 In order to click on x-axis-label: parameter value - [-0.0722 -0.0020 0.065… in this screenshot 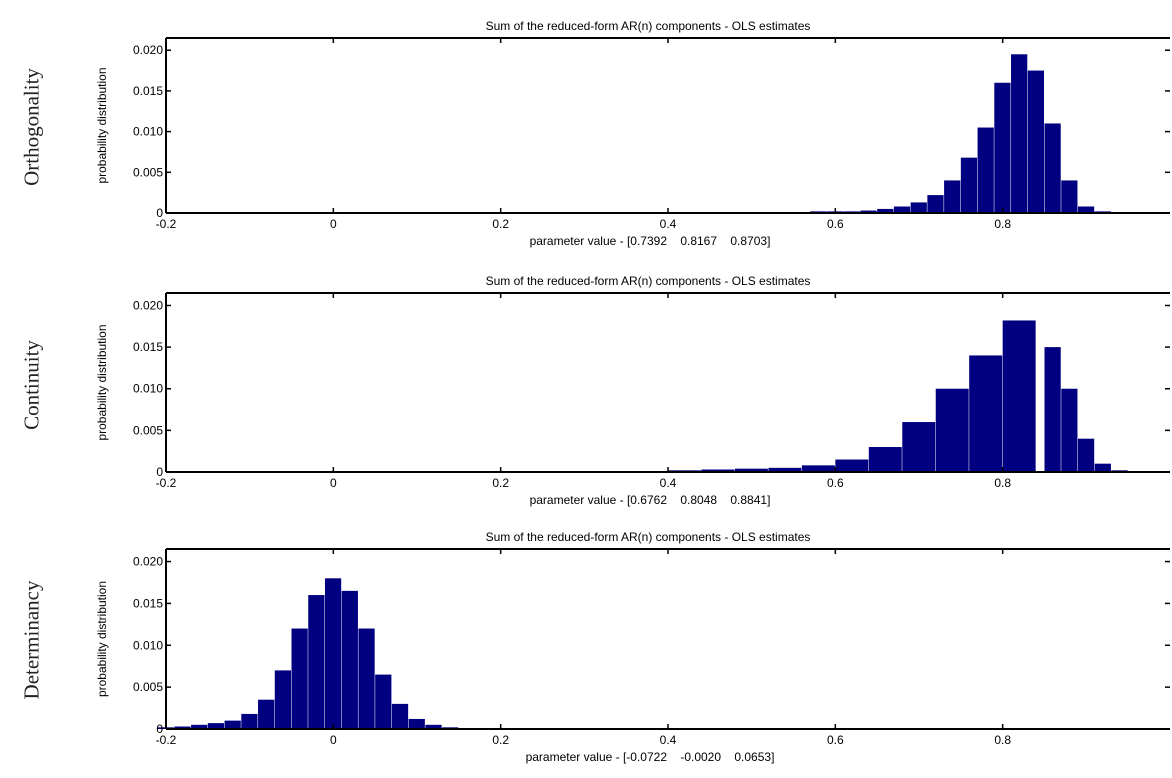, I will do `click(650, 757)`.